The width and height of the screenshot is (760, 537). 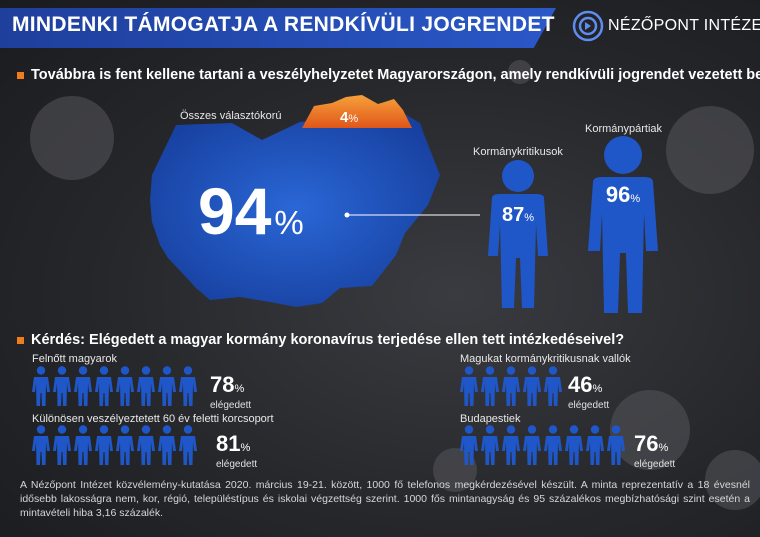 I want to click on critics-value: 87%, so click(x=518, y=215).